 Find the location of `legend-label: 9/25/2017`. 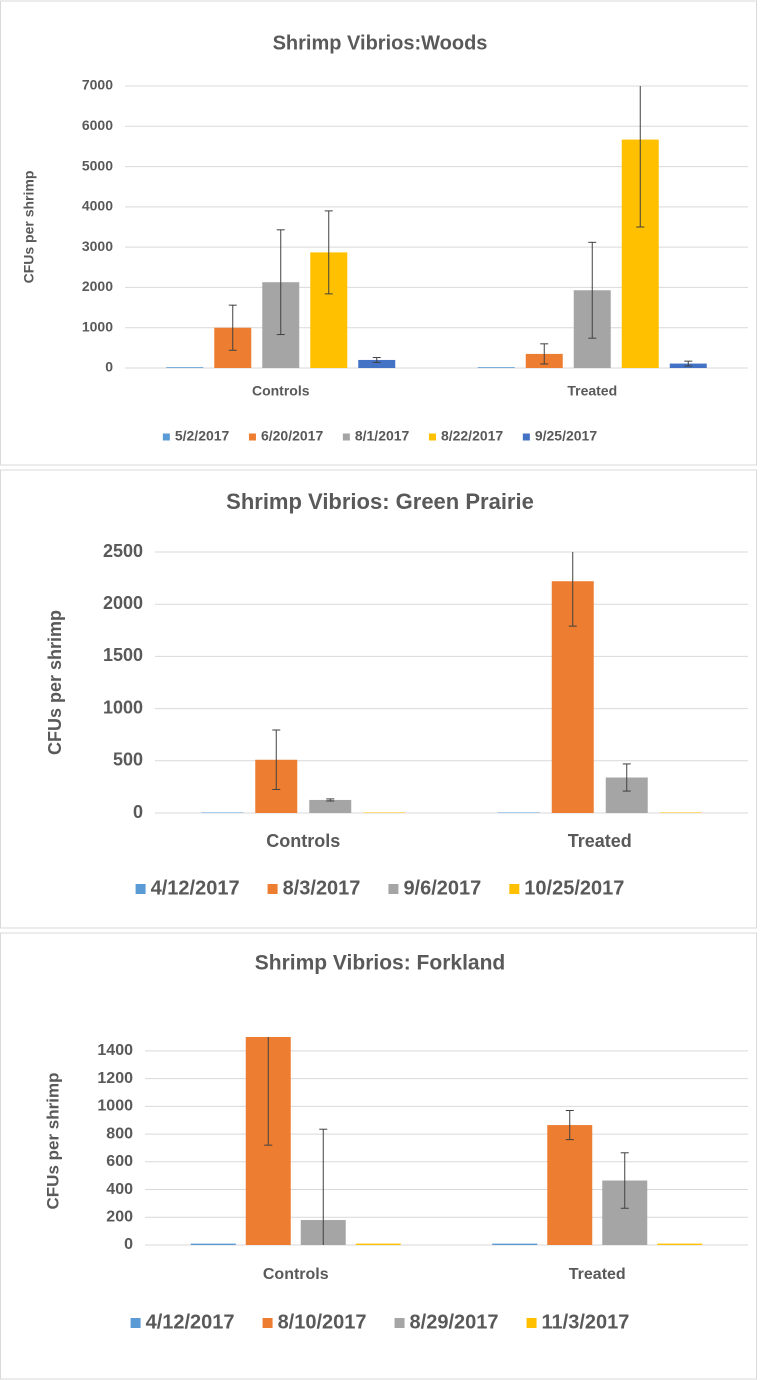

legend-label: 9/25/2017 is located at coordinates (566, 436).